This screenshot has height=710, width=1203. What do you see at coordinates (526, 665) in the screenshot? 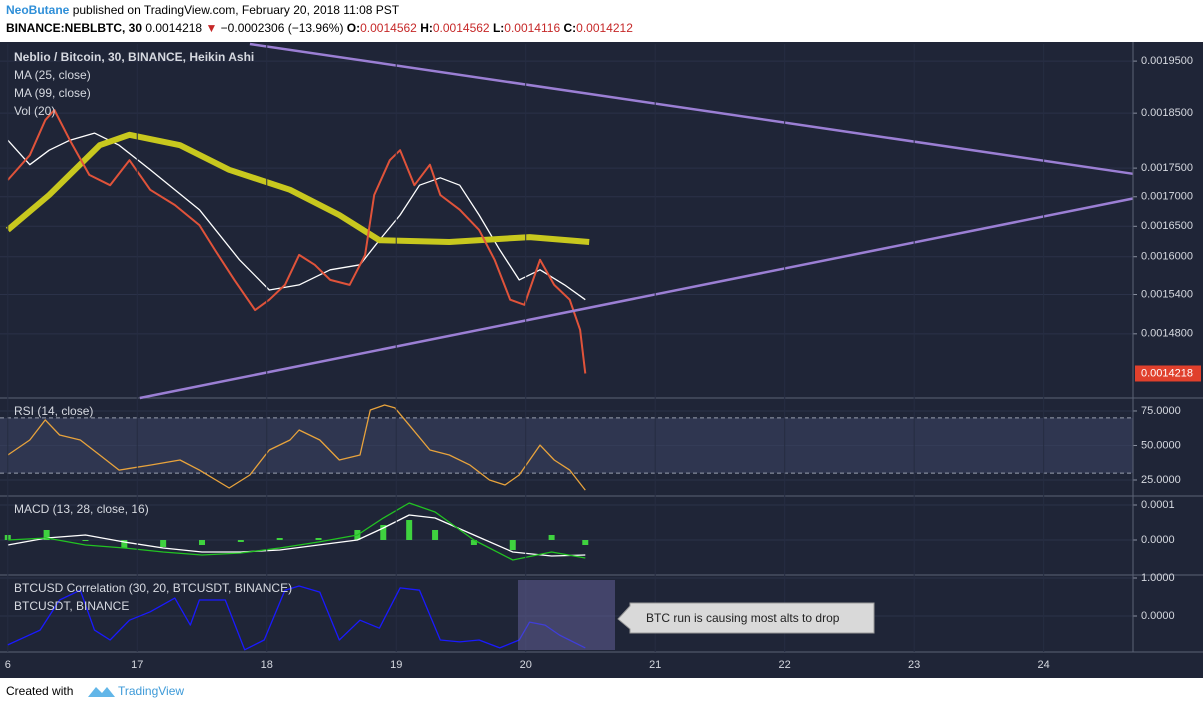
I see `x-tick-label: 20` at bounding box center [526, 665].